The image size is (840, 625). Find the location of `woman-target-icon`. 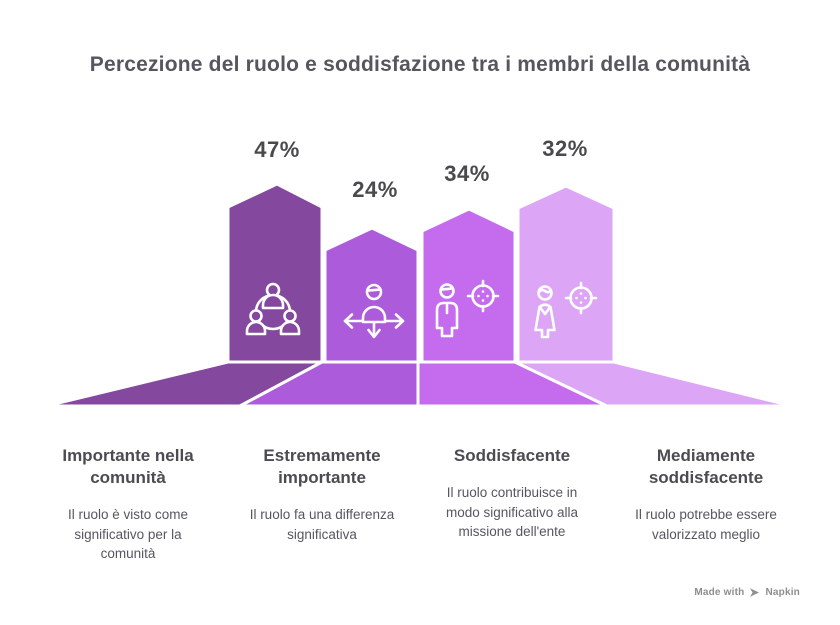

woman-target-icon is located at coordinates (566, 310).